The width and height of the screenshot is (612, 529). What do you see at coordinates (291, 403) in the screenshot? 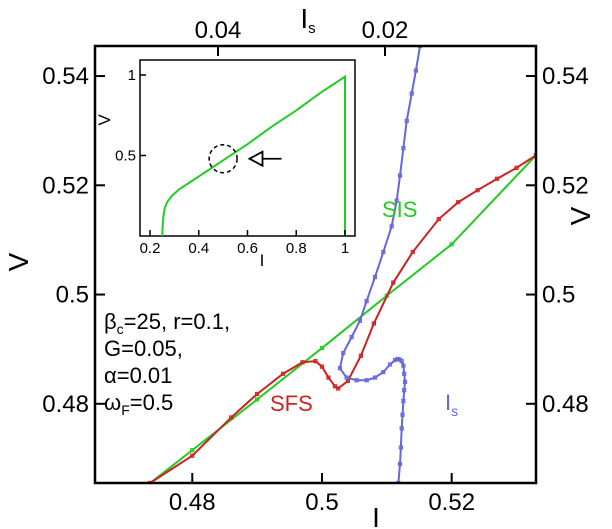
I see `sfs-label: SFS` at bounding box center [291, 403].